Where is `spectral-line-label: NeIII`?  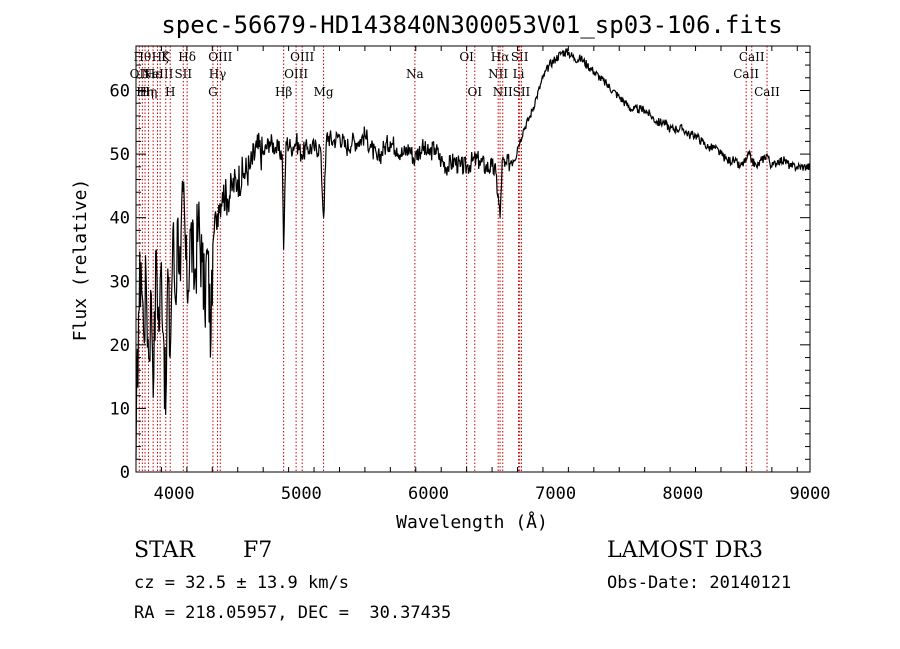 spectral-line-label: NeIII is located at coordinates (158, 74).